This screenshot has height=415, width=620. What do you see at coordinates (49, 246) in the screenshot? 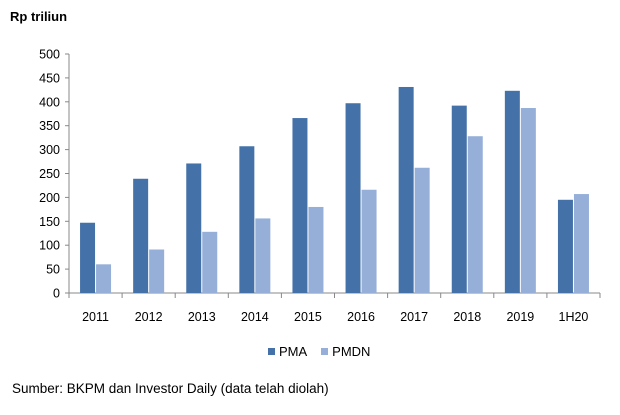
I see `y-tick-label: 100` at bounding box center [49, 246].